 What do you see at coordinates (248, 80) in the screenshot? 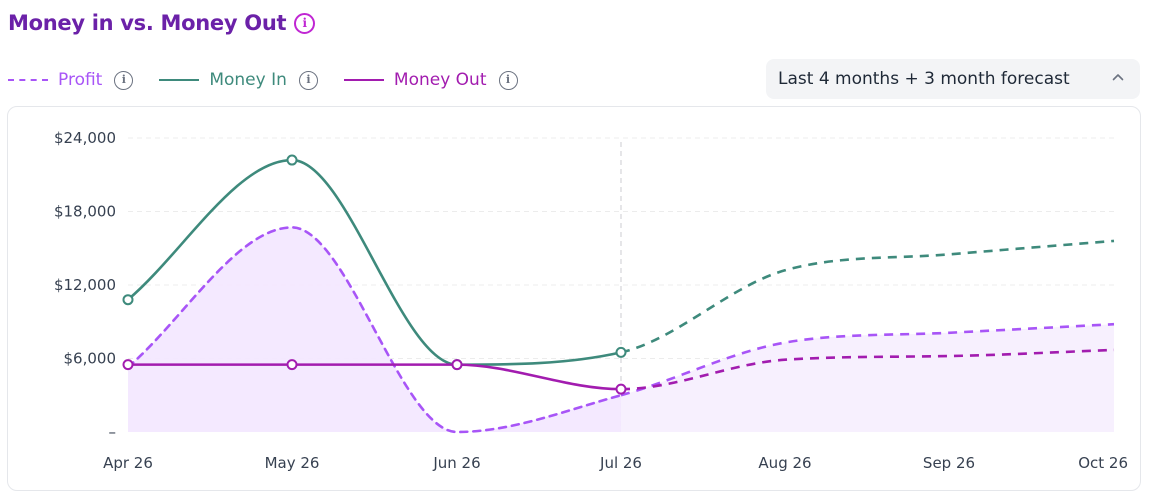
I see `legend-label-money-in: Money In` at bounding box center [248, 80].